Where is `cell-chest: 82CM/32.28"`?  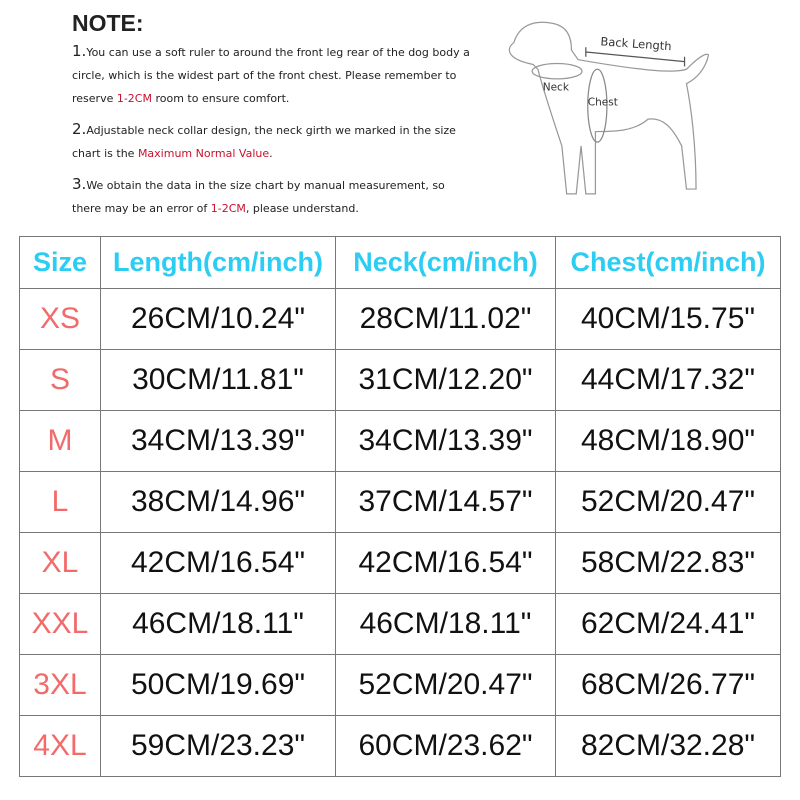 cell-chest: 82CM/32.28" is located at coordinates (668, 746).